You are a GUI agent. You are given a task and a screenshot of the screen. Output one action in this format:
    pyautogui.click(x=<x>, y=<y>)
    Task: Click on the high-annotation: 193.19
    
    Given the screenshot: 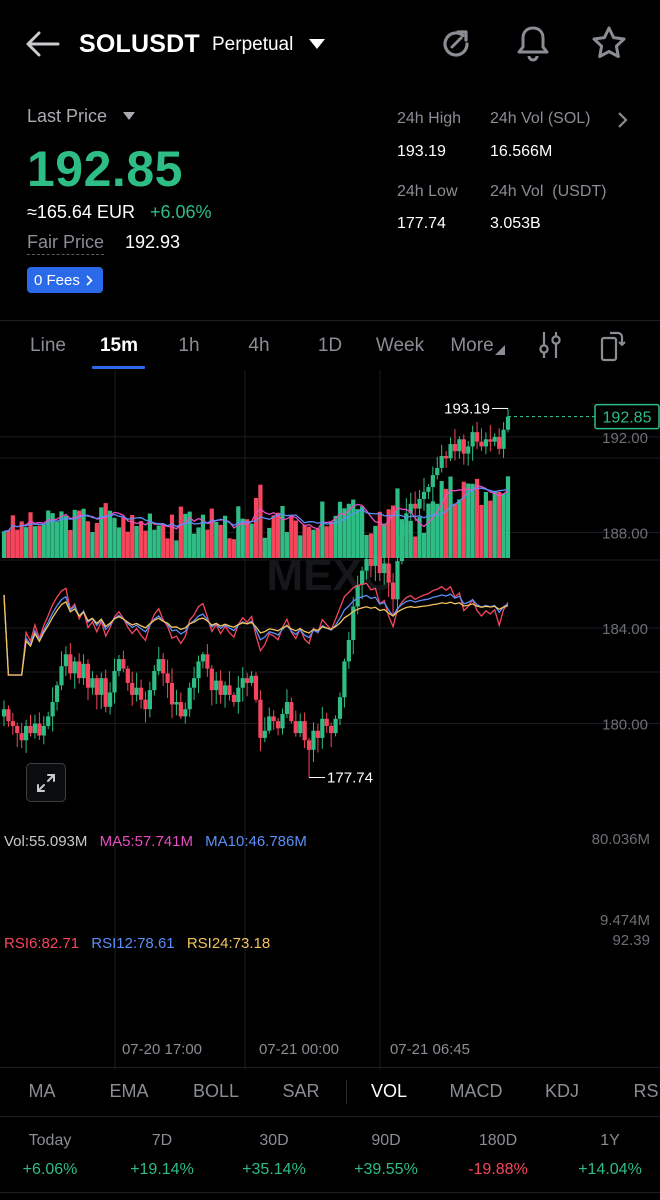 What is the action you would take?
    pyautogui.click(x=467, y=408)
    